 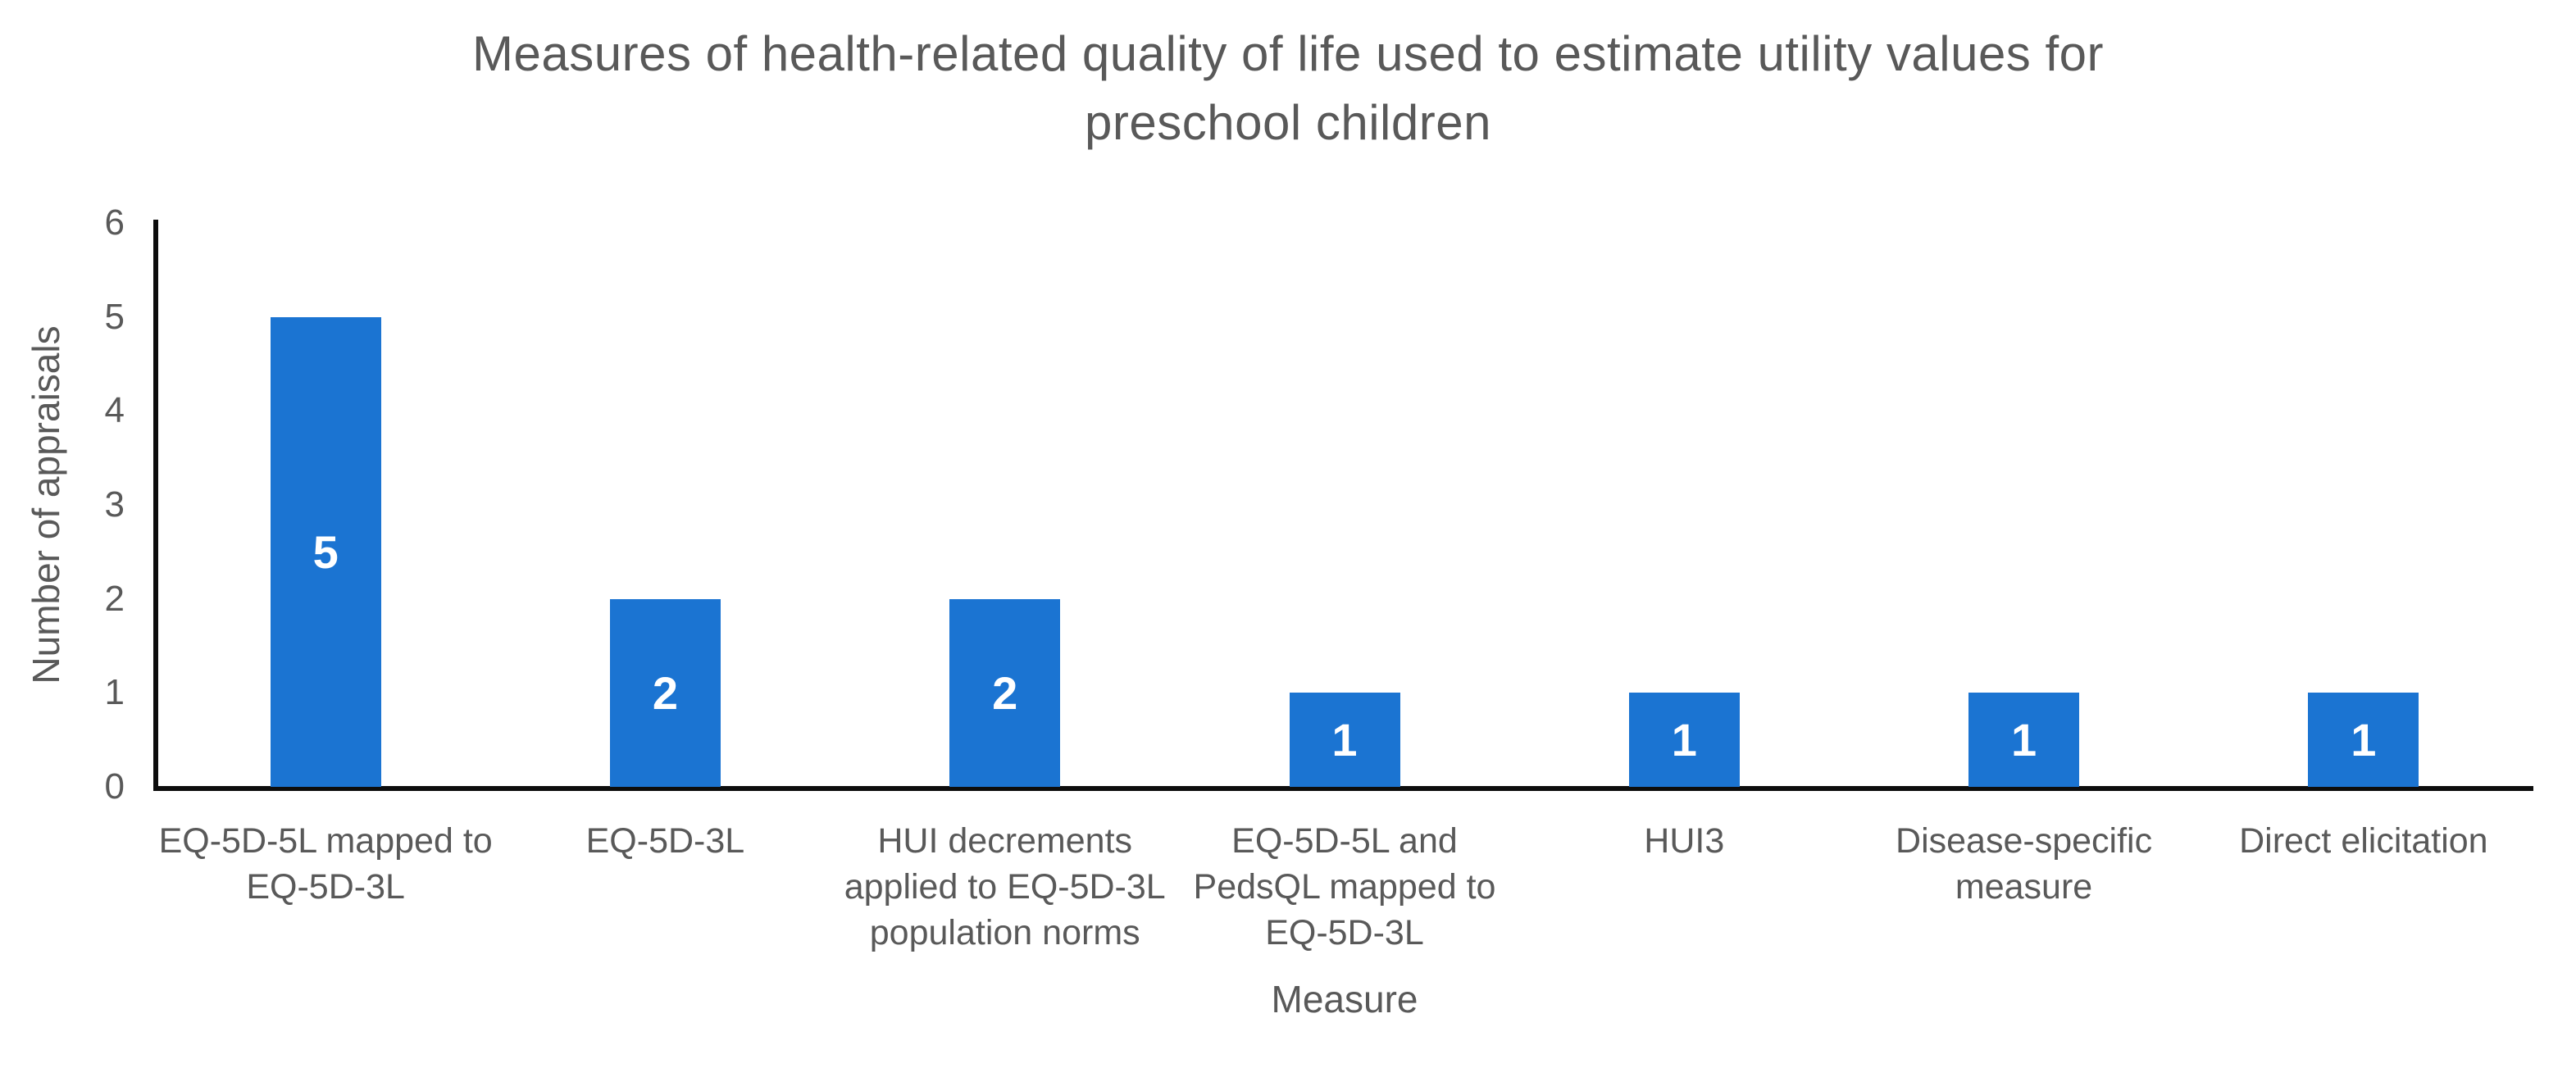 I want to click on chart-title-line-2: preschool children, so click(x=1288, y=122).